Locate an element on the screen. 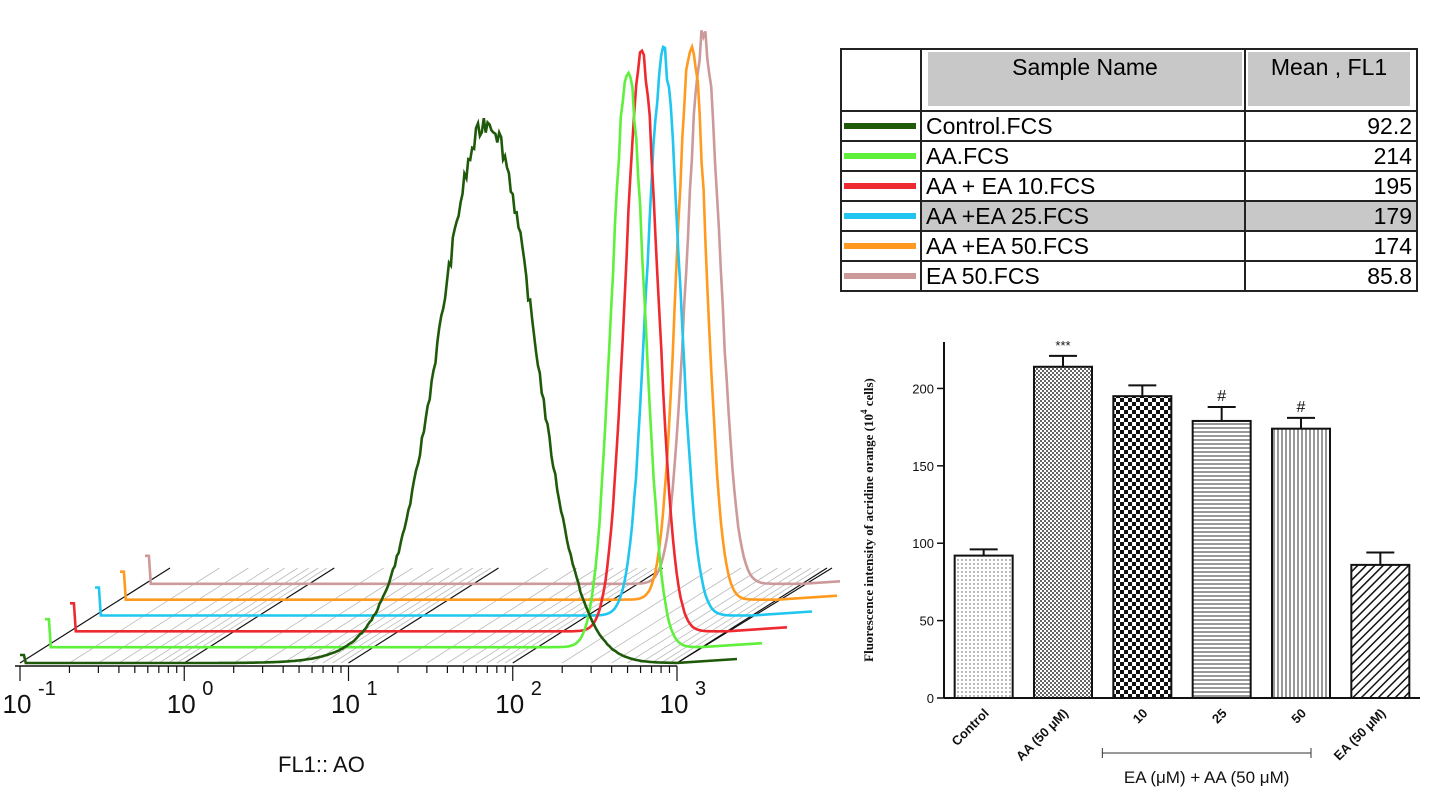 Image resolution: width=1429 pixels, height=797 pixels. table-row: AA.FCS 214 is located at coordinates (1129, 156).